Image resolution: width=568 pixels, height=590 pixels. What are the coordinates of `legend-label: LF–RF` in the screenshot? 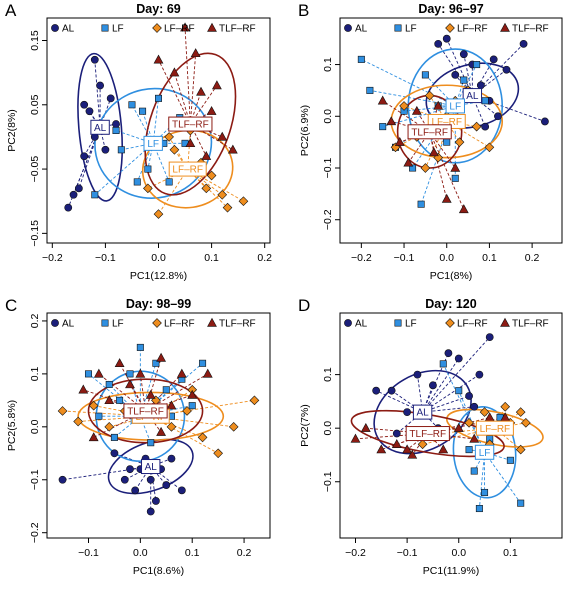 It's located at (179, 29).